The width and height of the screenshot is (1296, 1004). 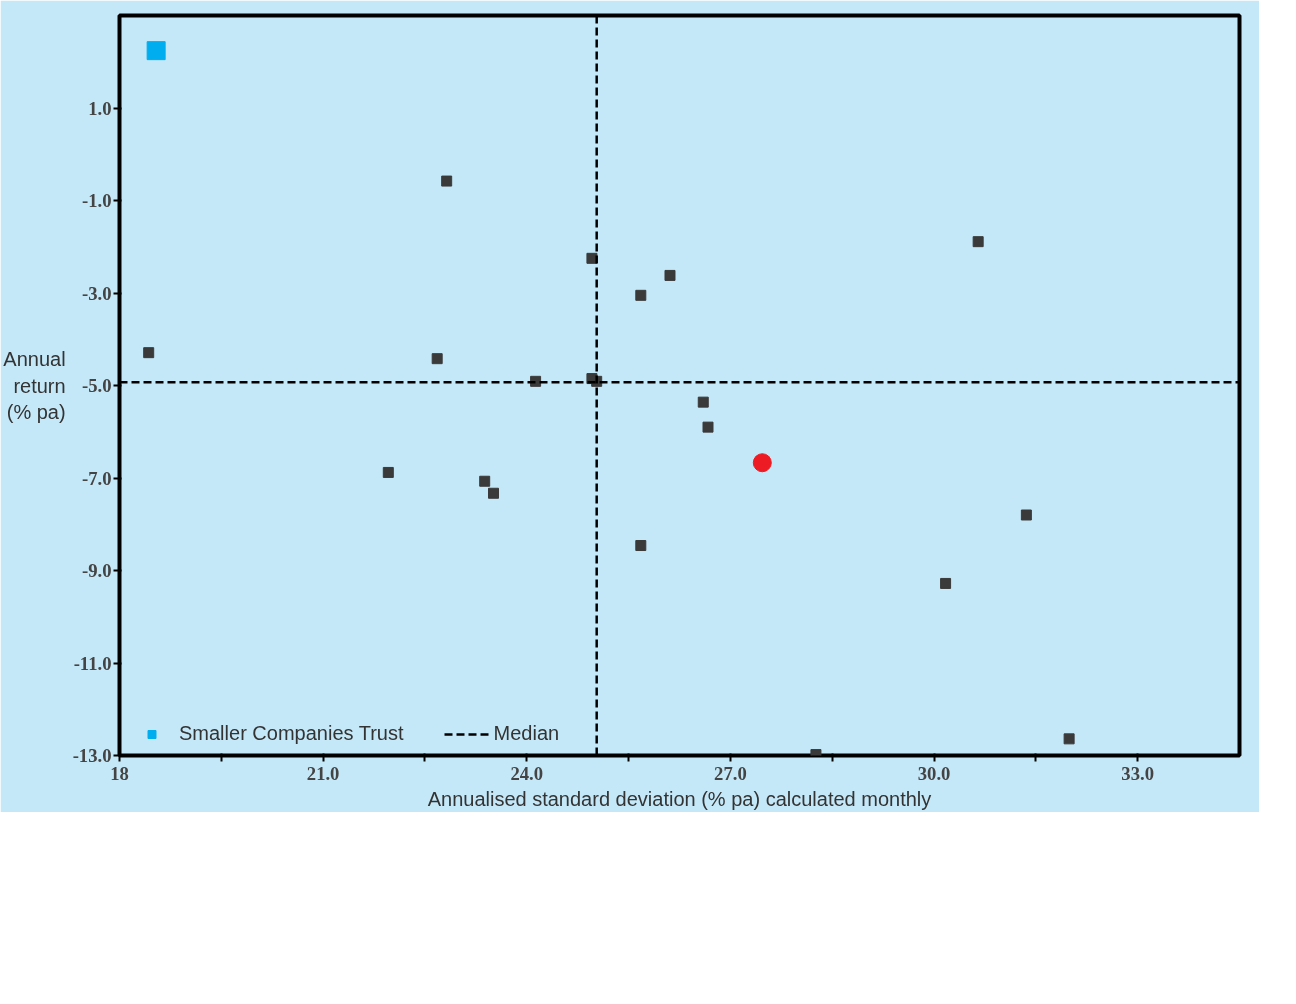 I want to click on x-tick-label: 27.0, so click(x=730, y=773).